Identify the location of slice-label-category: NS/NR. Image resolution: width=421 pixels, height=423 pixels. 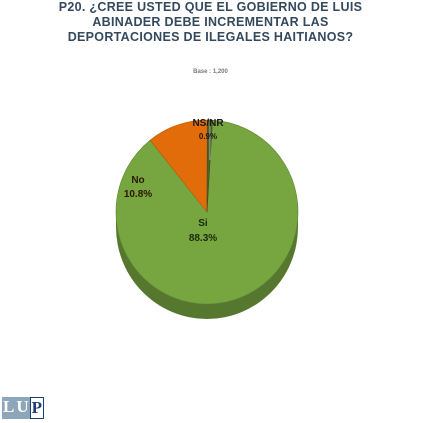
(208, 123).